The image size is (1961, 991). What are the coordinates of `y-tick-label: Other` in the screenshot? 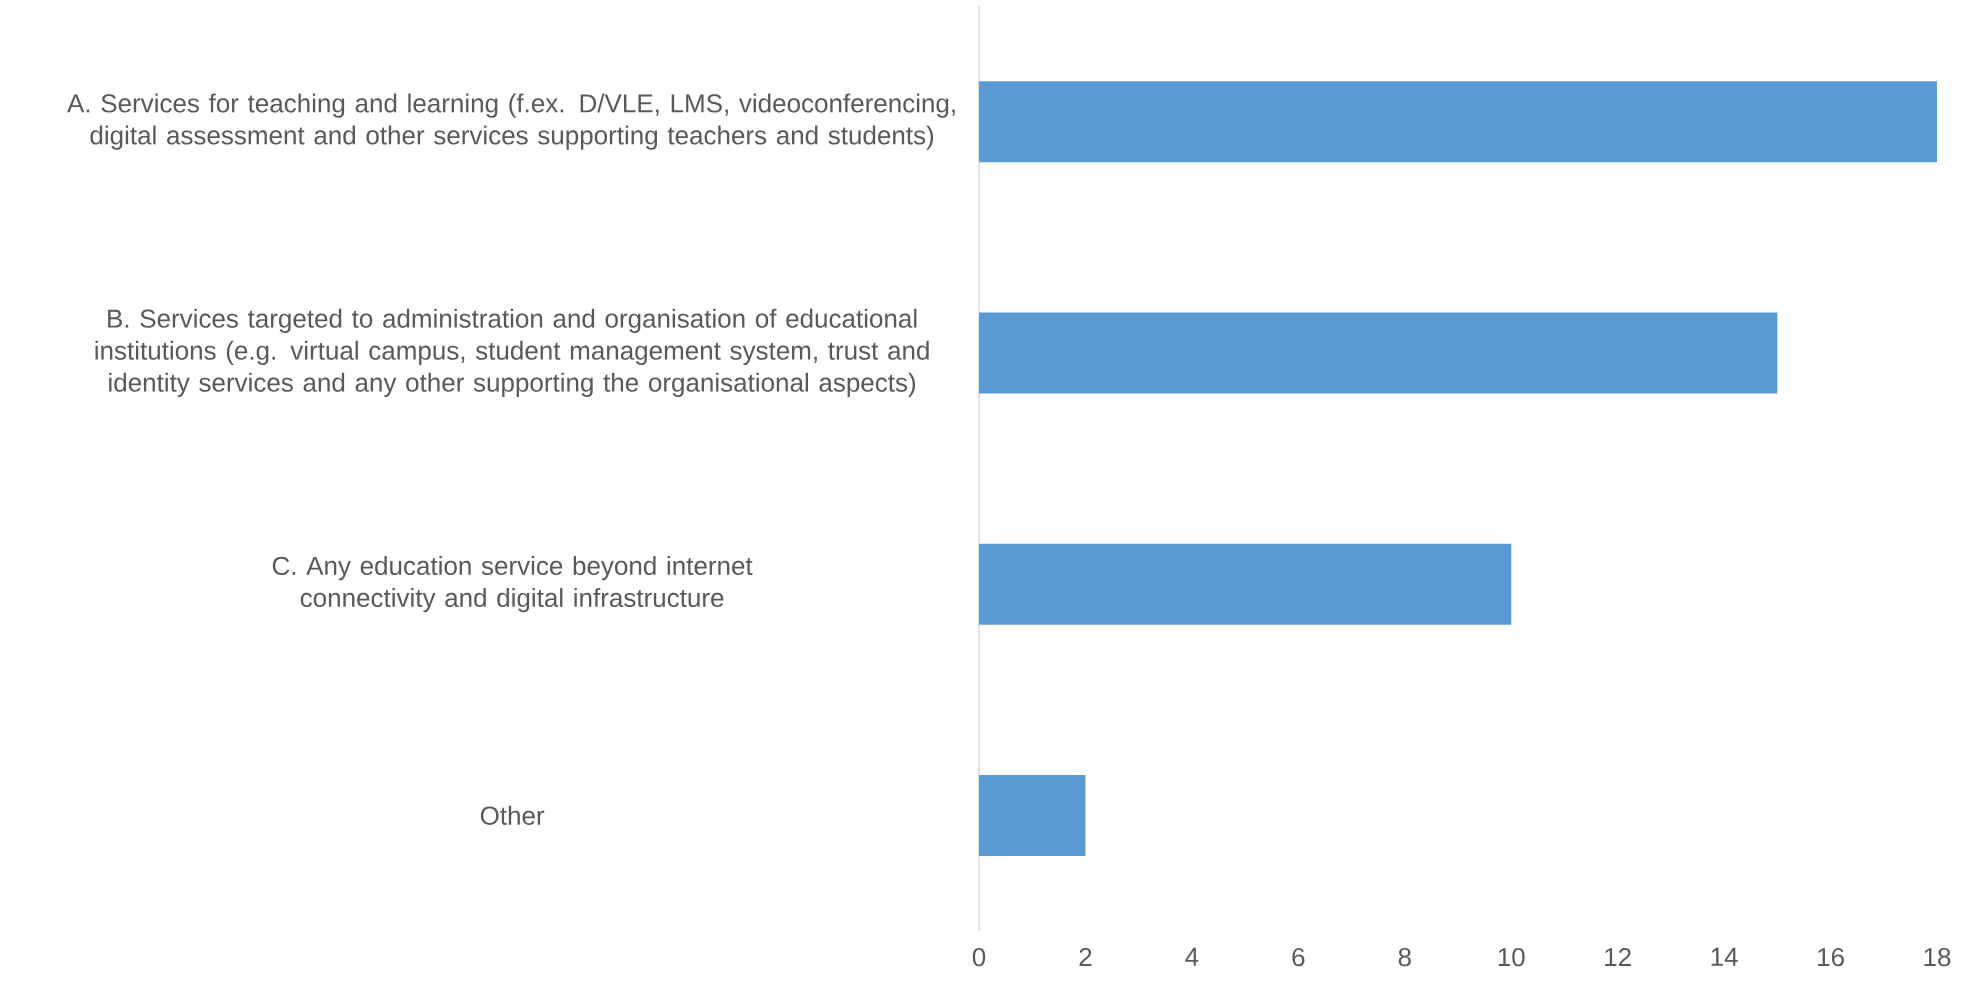 It's located at (512, 815).